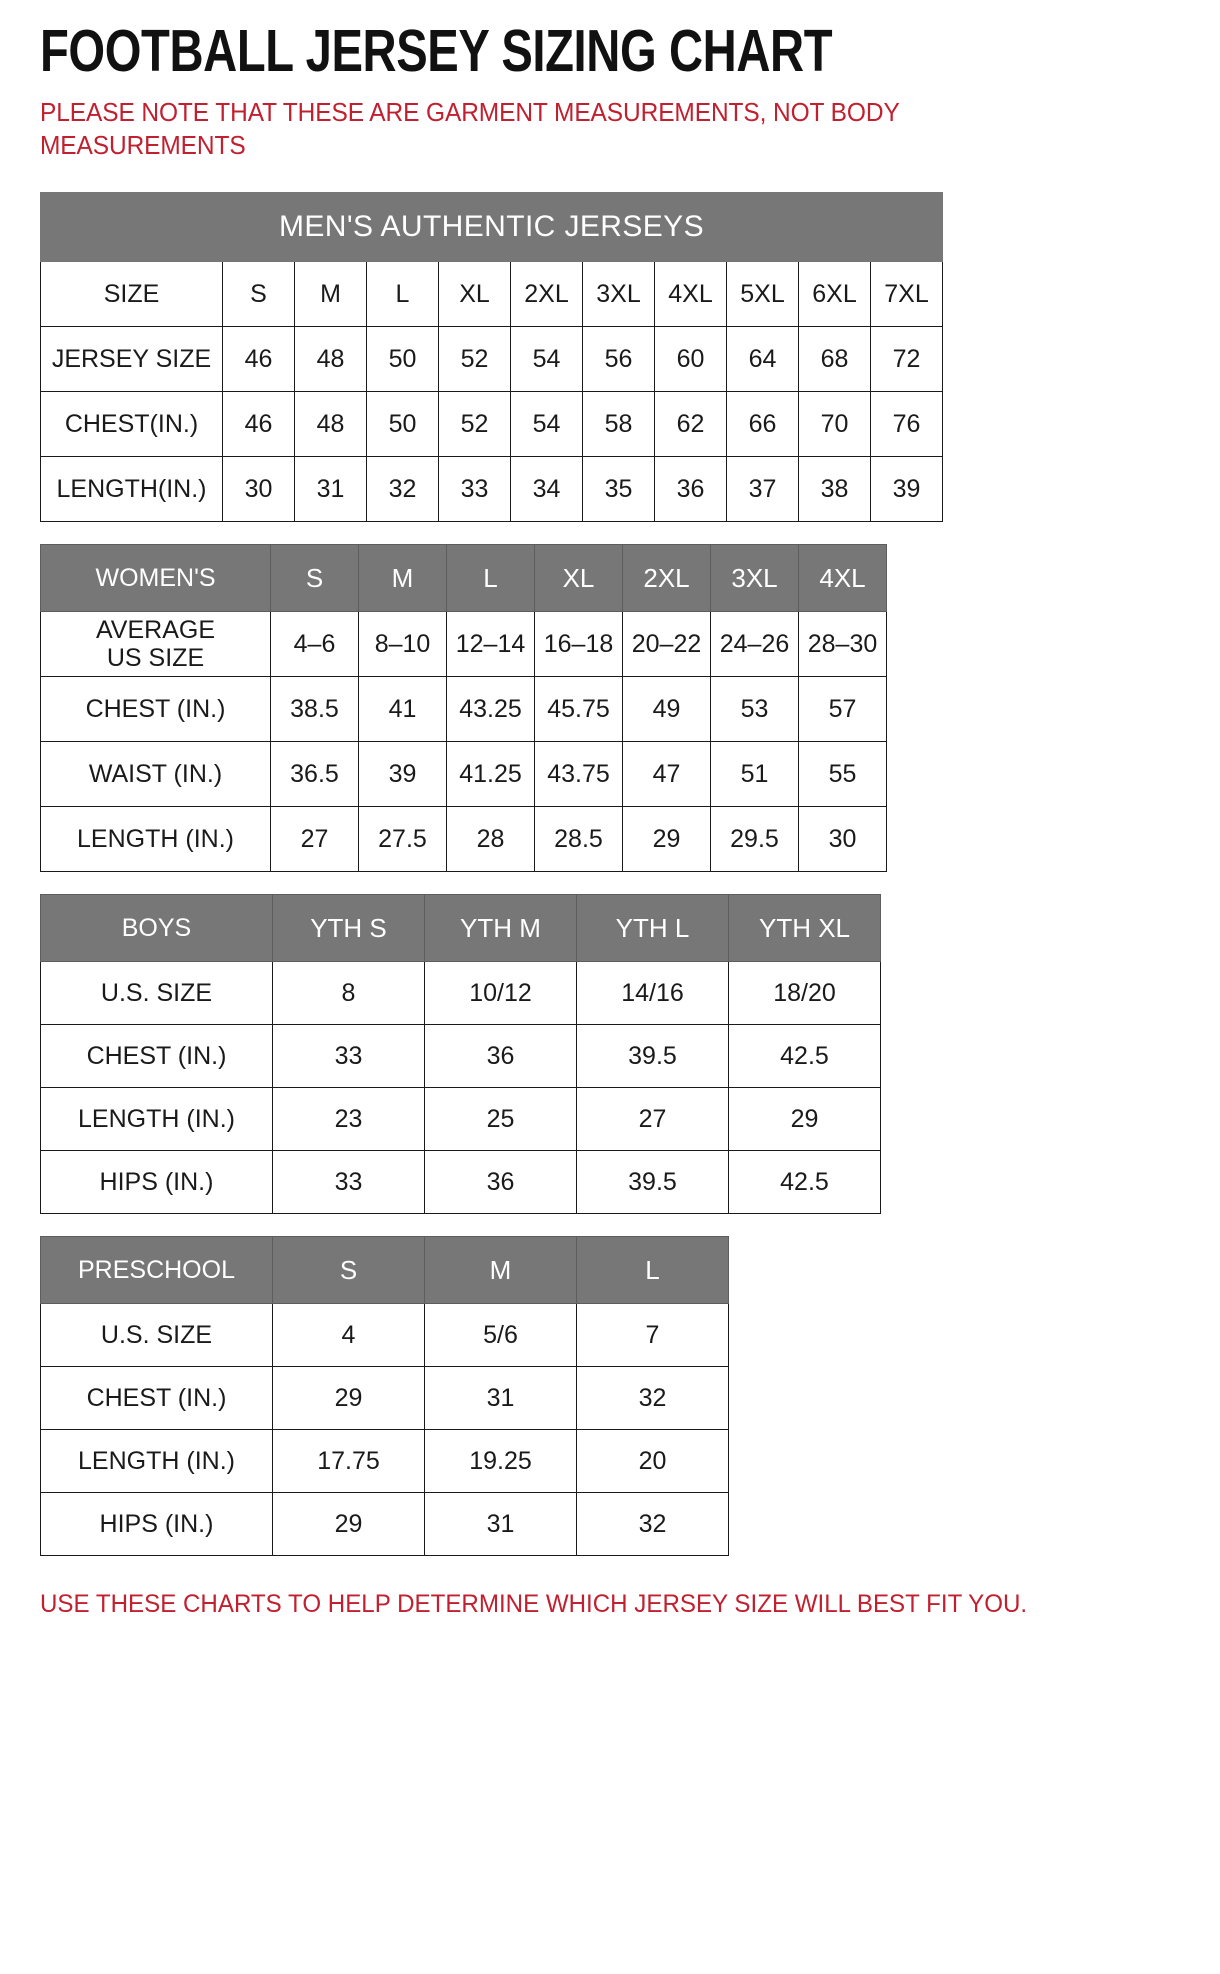  What do you see at coordinates (666, 774) in the screenshot?
I see `cell-r2-c4: 47` at bounding box center [666, 774].